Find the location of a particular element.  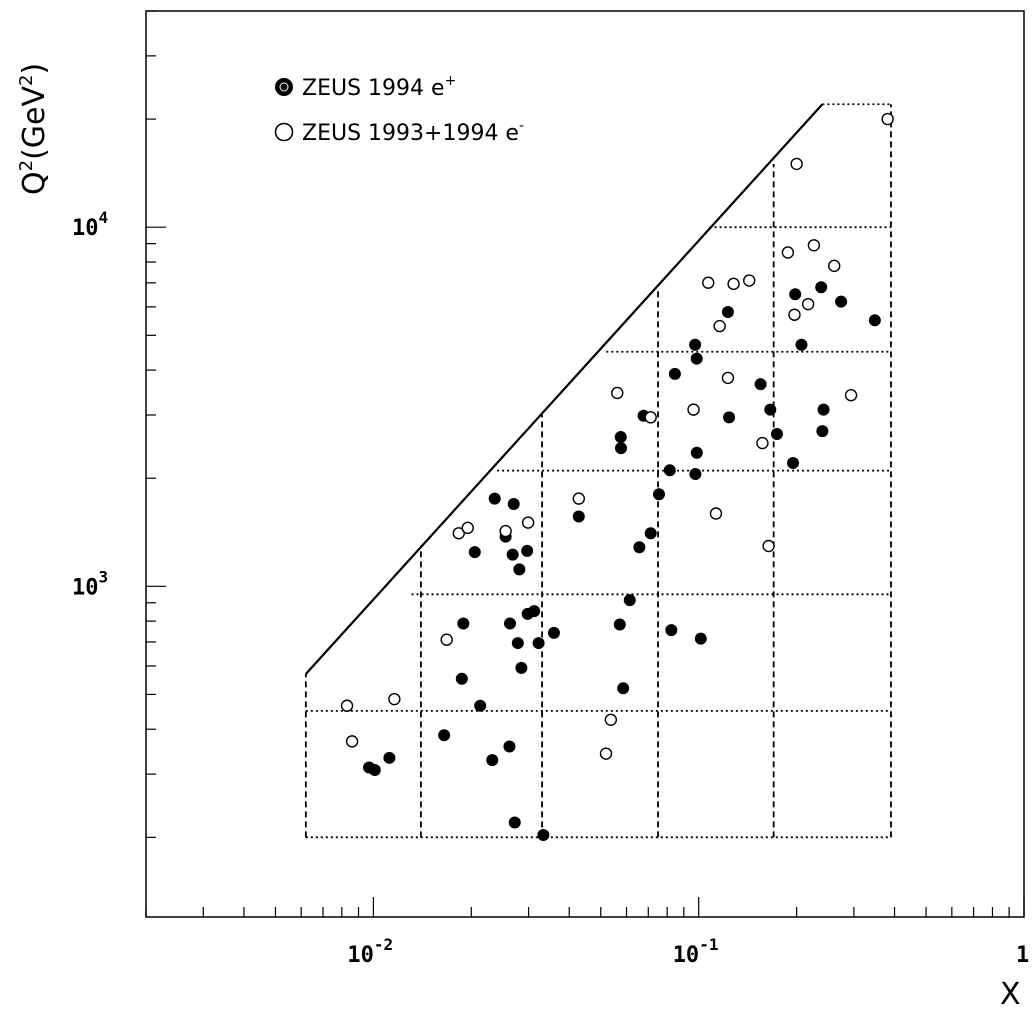

x-axis-title: X is located at coordinates (1010, 993).